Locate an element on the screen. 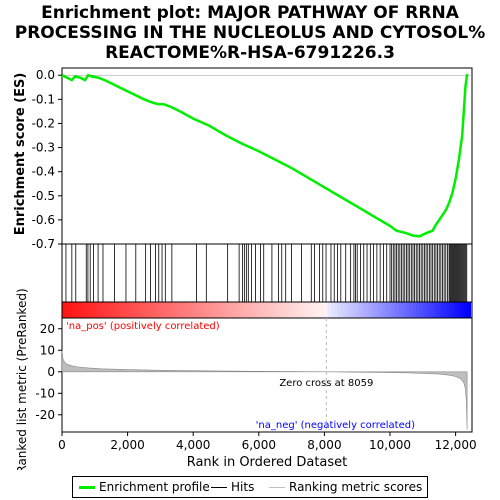 The width and height of the screenshot is (500, 500). legend-item-enrichment: Enrichment profile is located at coordinates (144, 487).